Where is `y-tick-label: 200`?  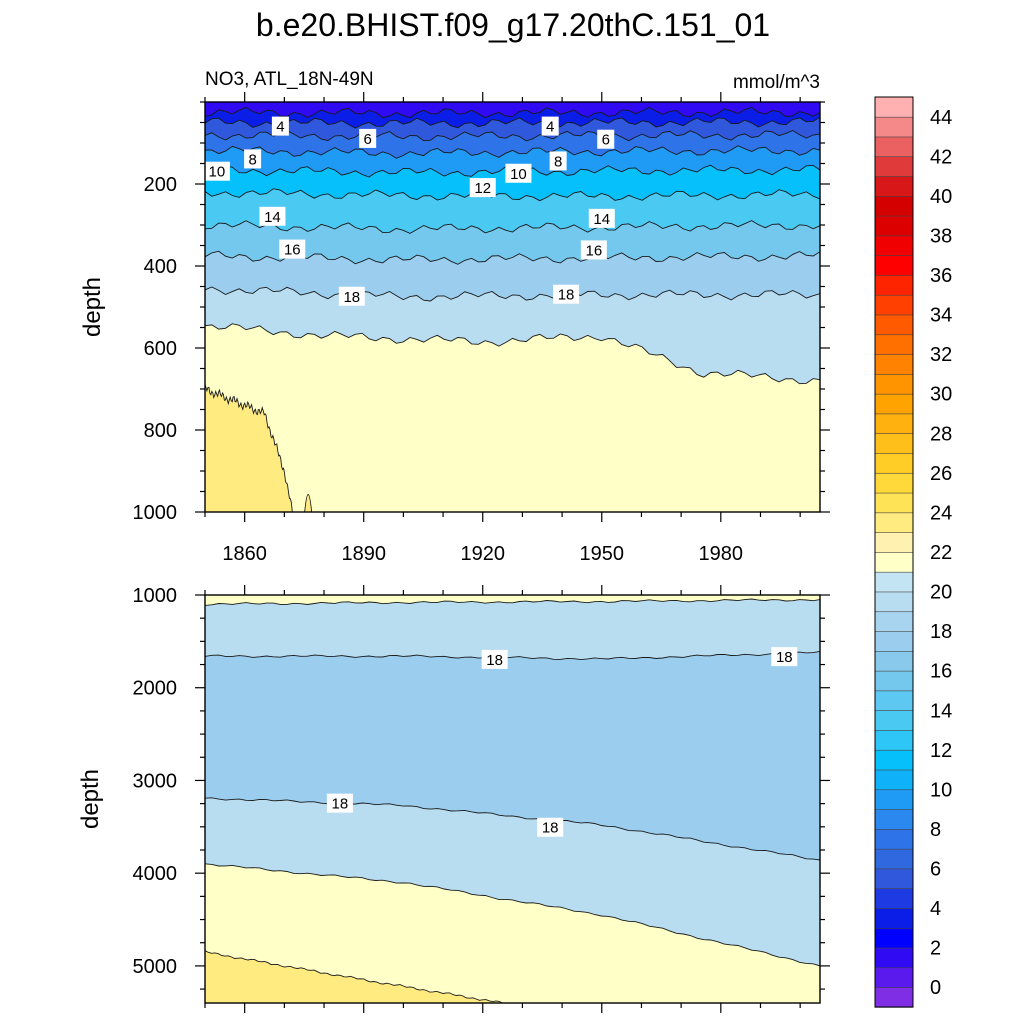
y-tick-label: 200 is located at coordinates (160, 185).